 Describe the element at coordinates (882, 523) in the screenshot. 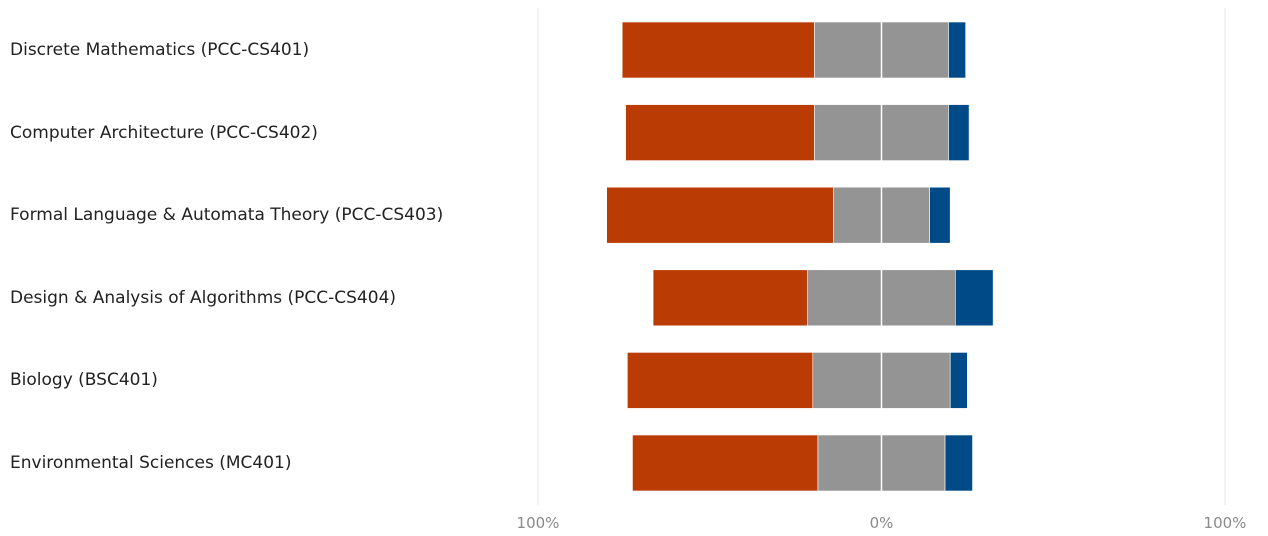

I see `x-tick-label: 0%` at that location.